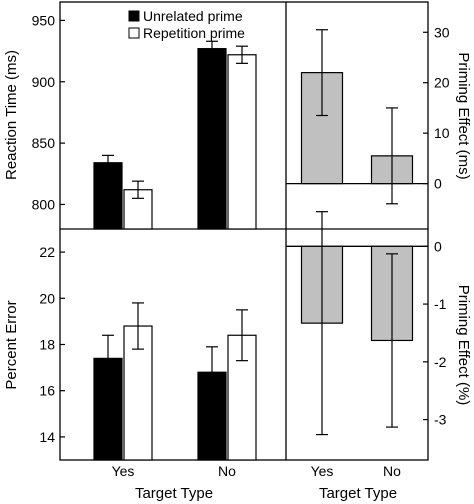  I want to click on rt-ylabel: Reaction Time (ms), so click(11, 115).